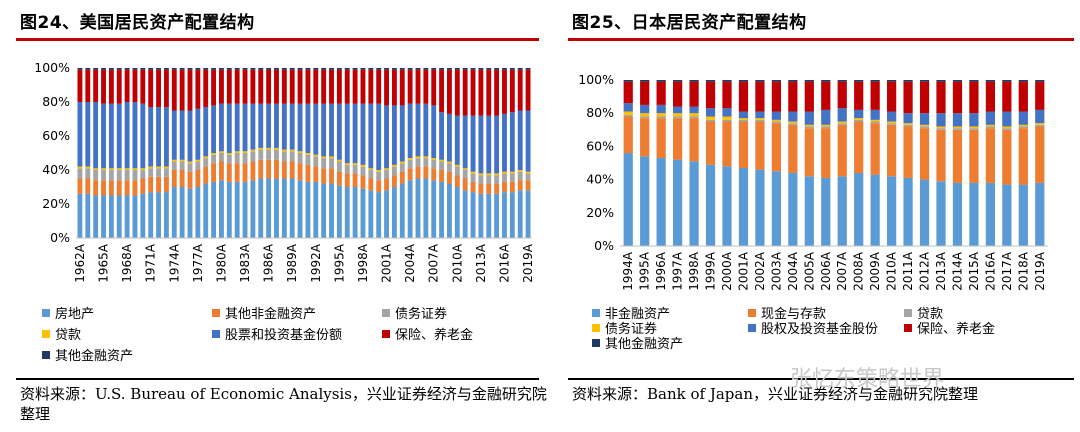 The image size is (1080, 432). I want to click on legend-item: 贷款, so click(61, 333).